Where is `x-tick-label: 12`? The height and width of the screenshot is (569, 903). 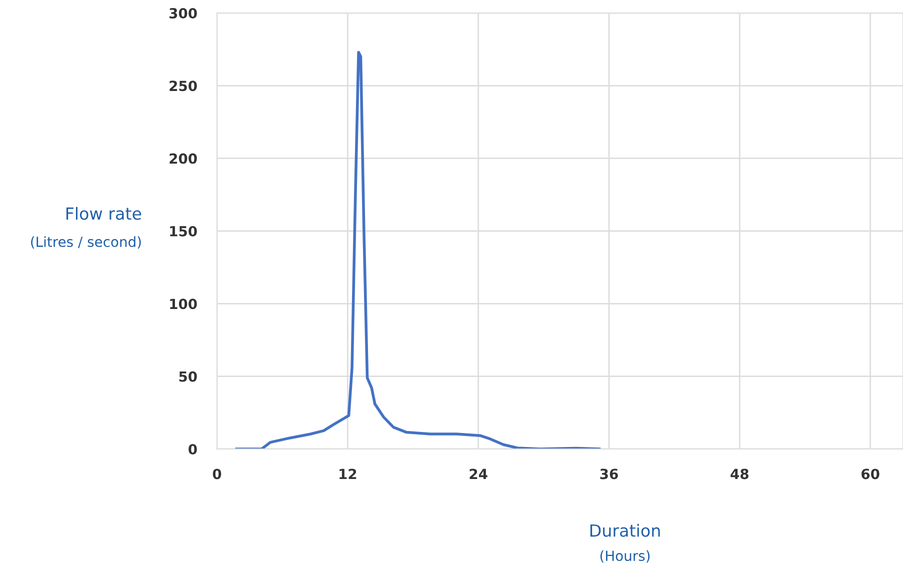
x-tick-label: 12 is located at coordinates (348, 473).